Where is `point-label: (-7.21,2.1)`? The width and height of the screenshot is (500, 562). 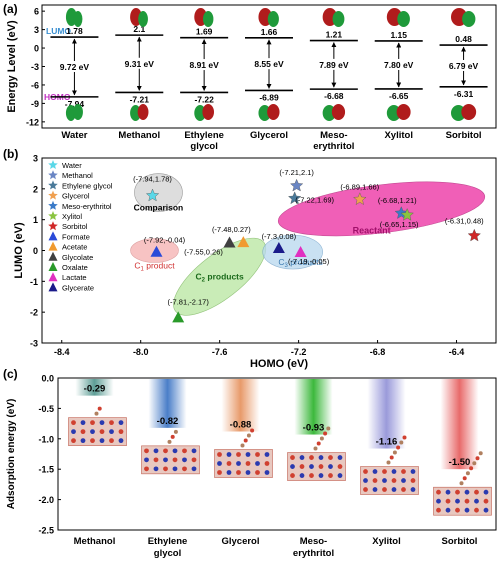 point-label: (-7.21,2.1) is located at coordinates (296, 172).